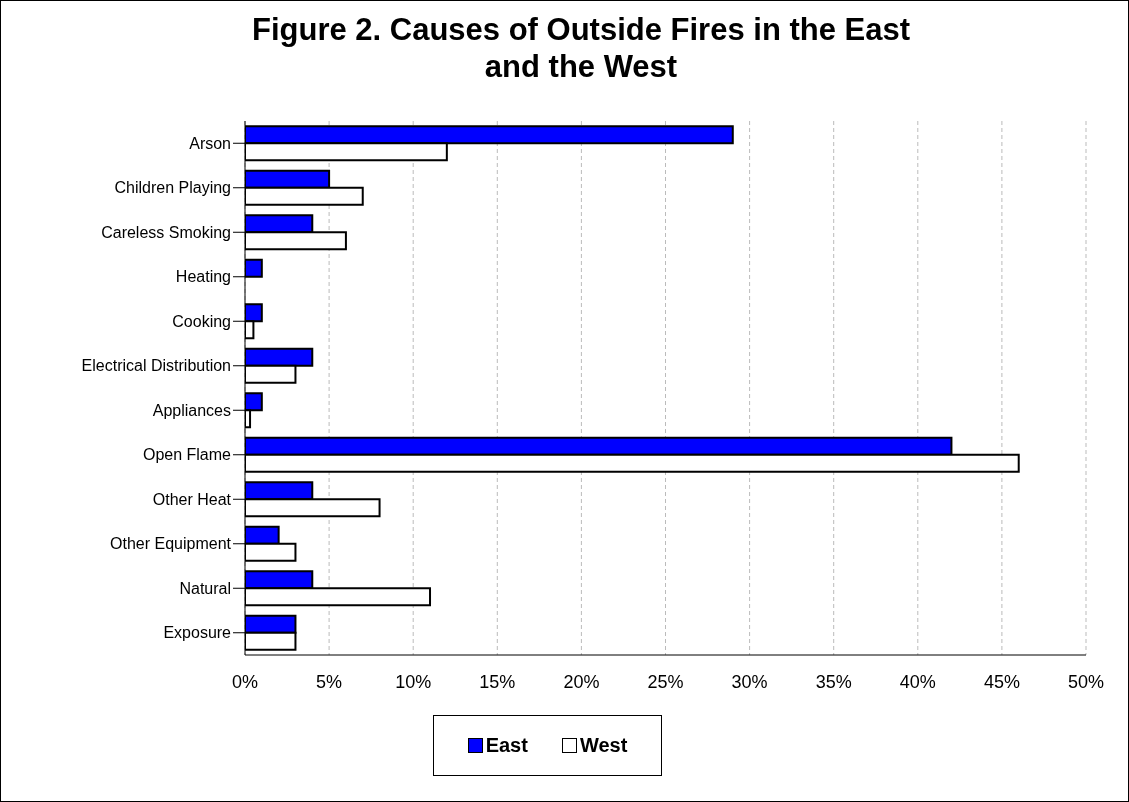  What do you see at coordinates (1086, 681) in the screenshot?
I see `x-tick-label: 50%` at bounding box center [1086, 681].